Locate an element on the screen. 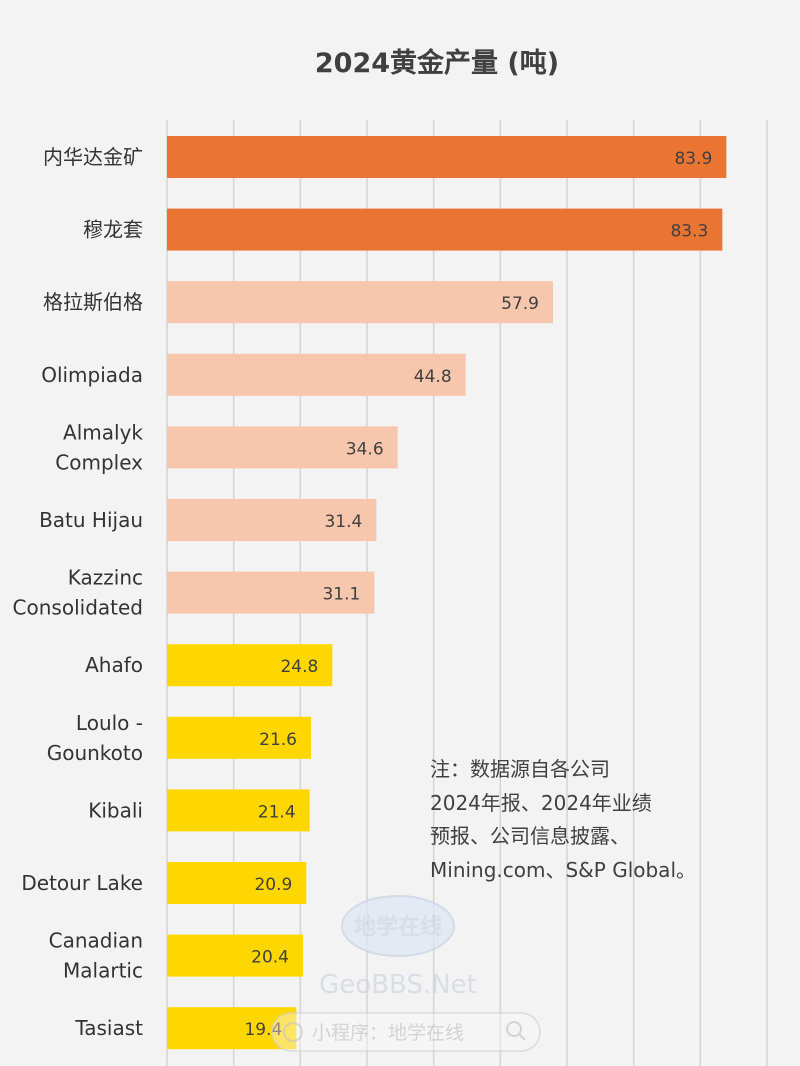  category-label: Batu Hijau is located at coordinates (91, 520).